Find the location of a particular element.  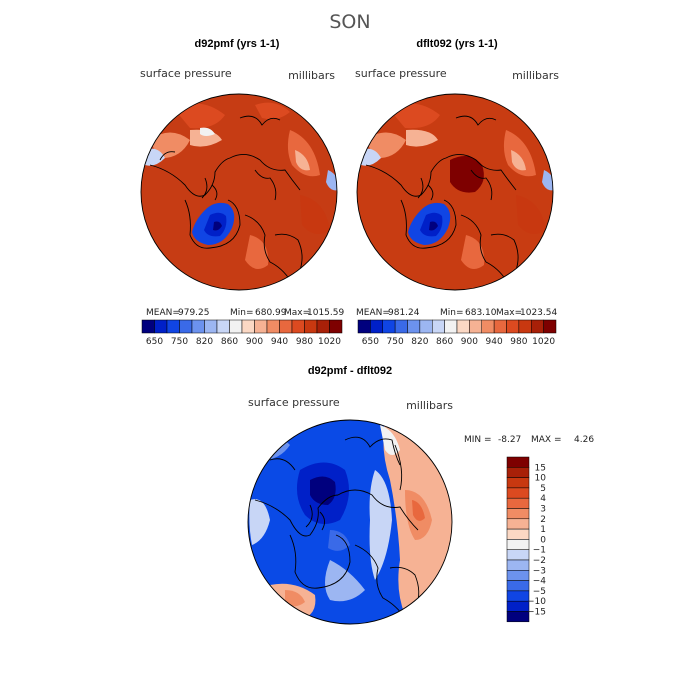

colorbar-tick-label: 940 is located at coordinates (494, 342).